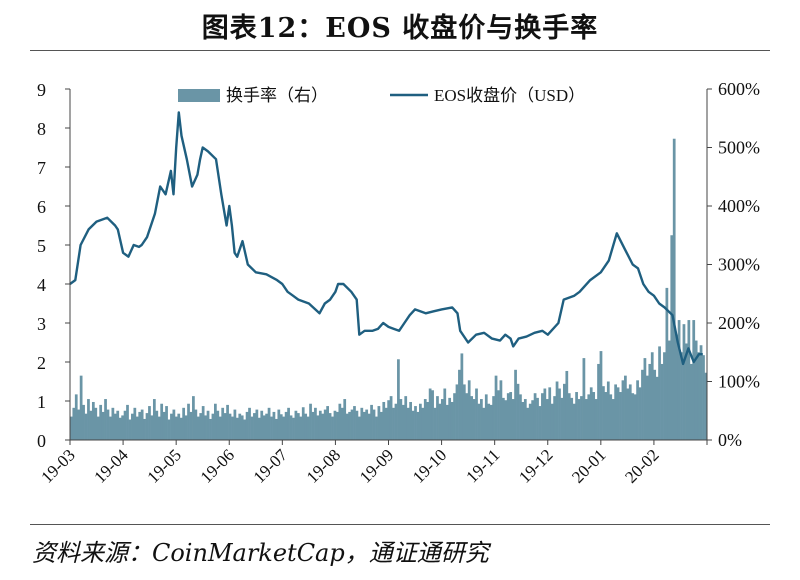 The height and width of the screenshot is (580, 800). I want to click on left-tick-label: 4, so click(41, 285).